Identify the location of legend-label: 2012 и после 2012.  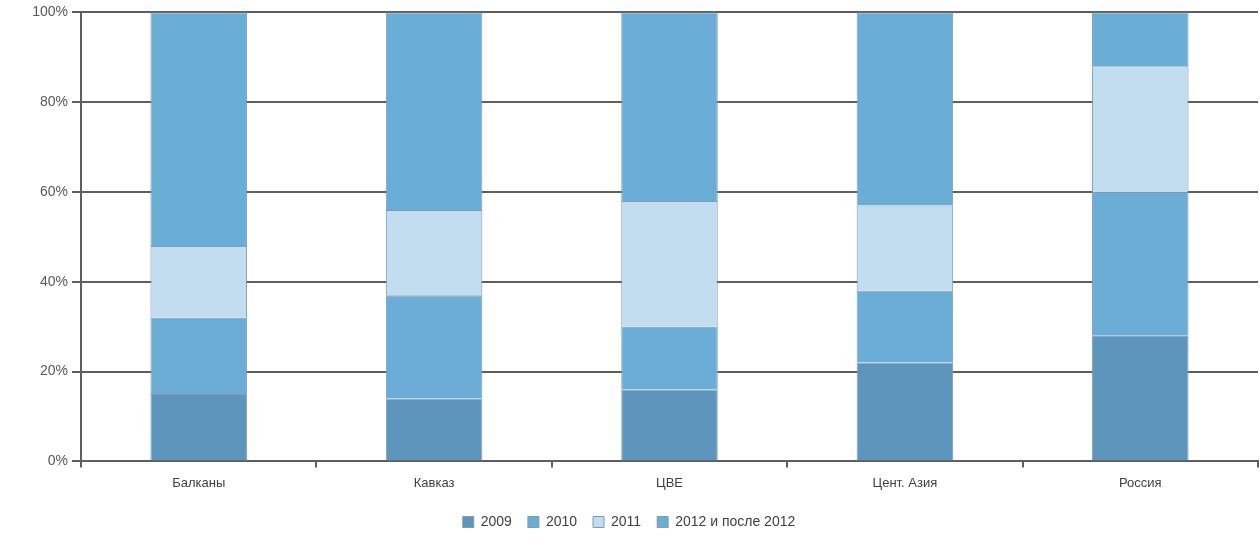
(735, 520).